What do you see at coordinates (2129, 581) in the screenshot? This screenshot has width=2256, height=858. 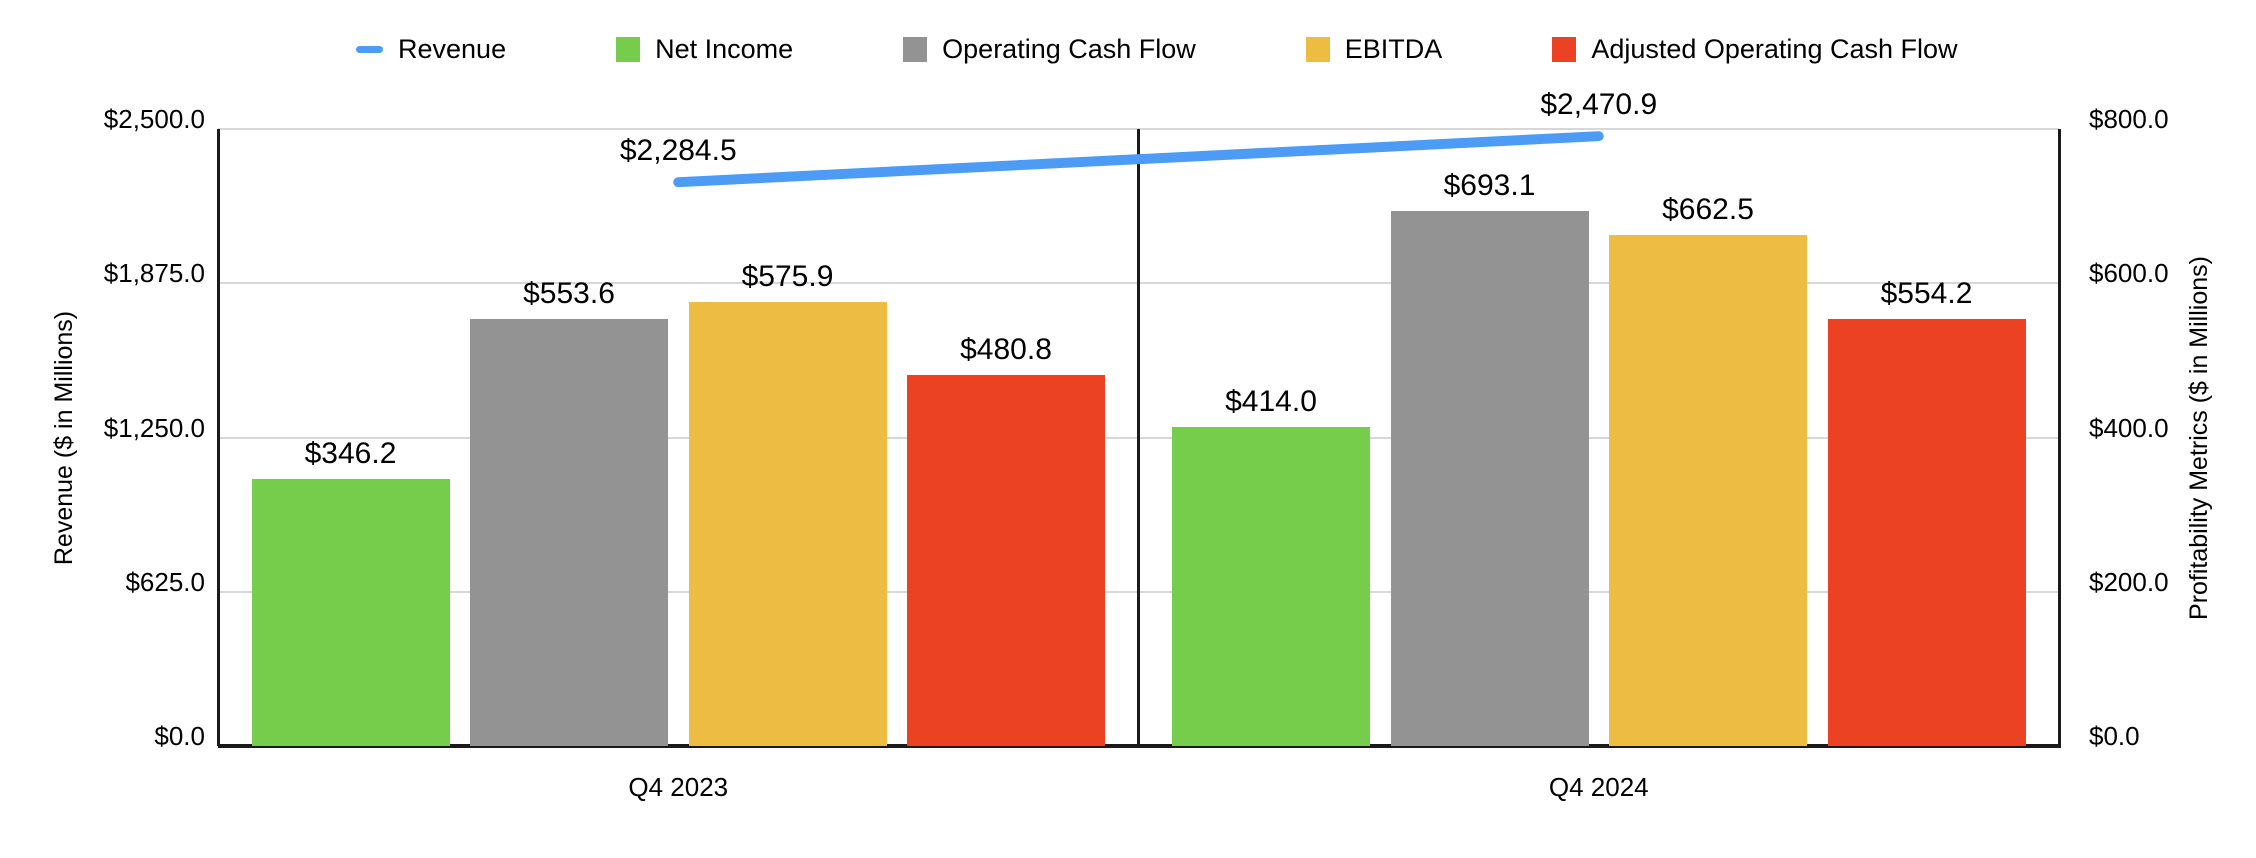 I see `right-axis-tick-label: $200.0` at bounding box center [2129, 581].